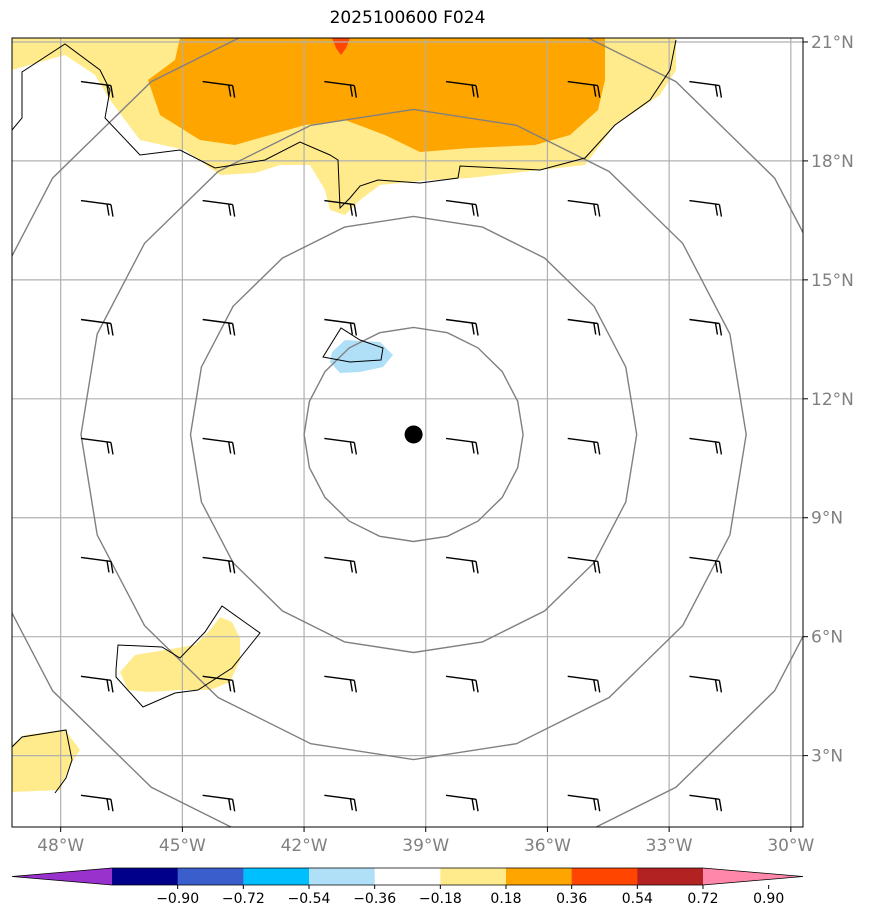 The image size is (873, 924). I want to click on colorbar-label: −0.90, so click(177, 899).